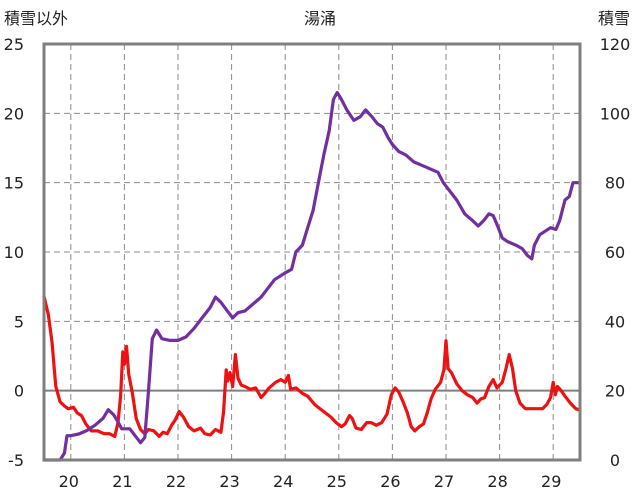 The height and width of the screenshot is (501, 636). I want to click on right-tick-label: 0, so click(615, 460).